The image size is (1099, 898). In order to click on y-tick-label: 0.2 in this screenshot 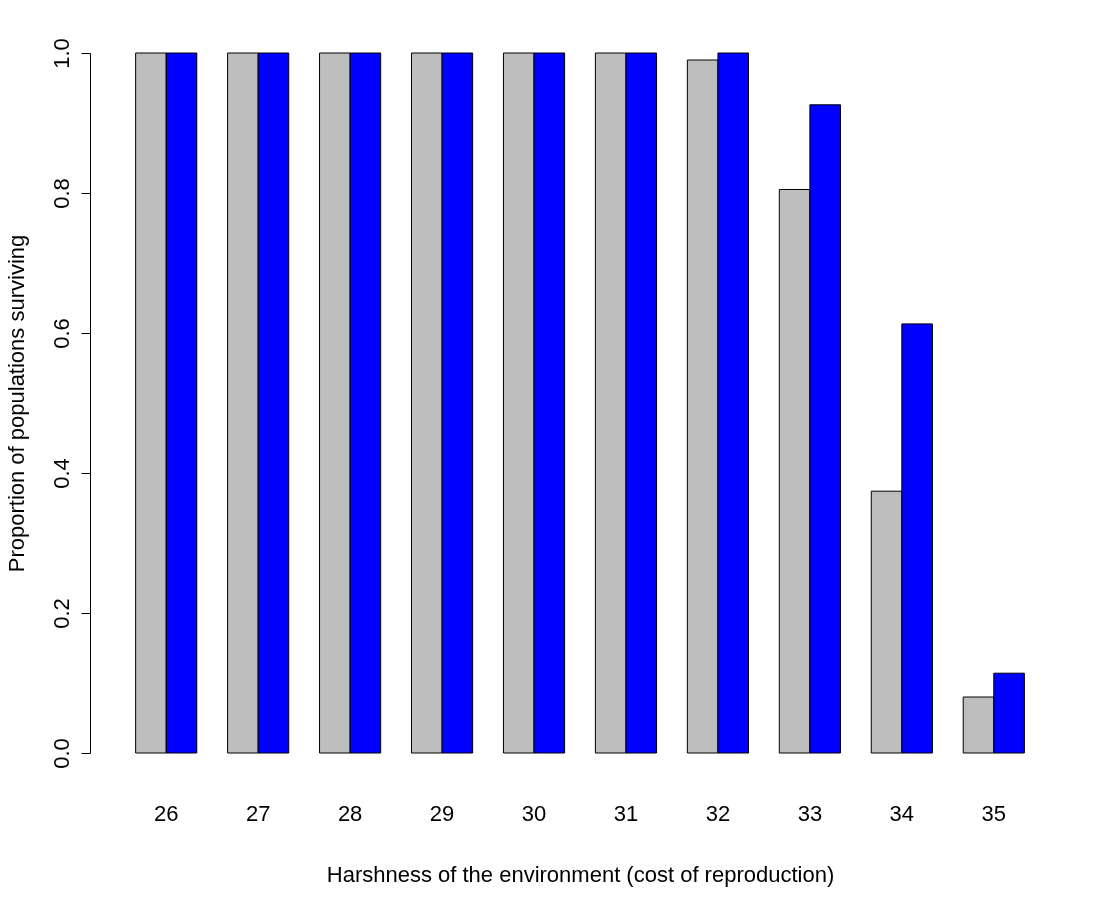, I will do `click(61, 613)`.